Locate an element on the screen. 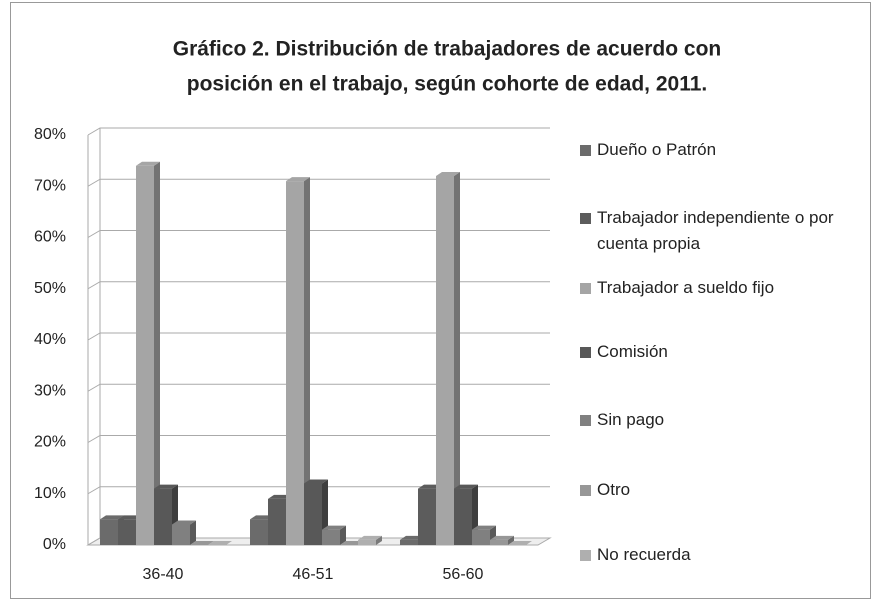 This screenshot has height=601, width=875. y-tick-label: 20% is located at coordinates (50, 442).